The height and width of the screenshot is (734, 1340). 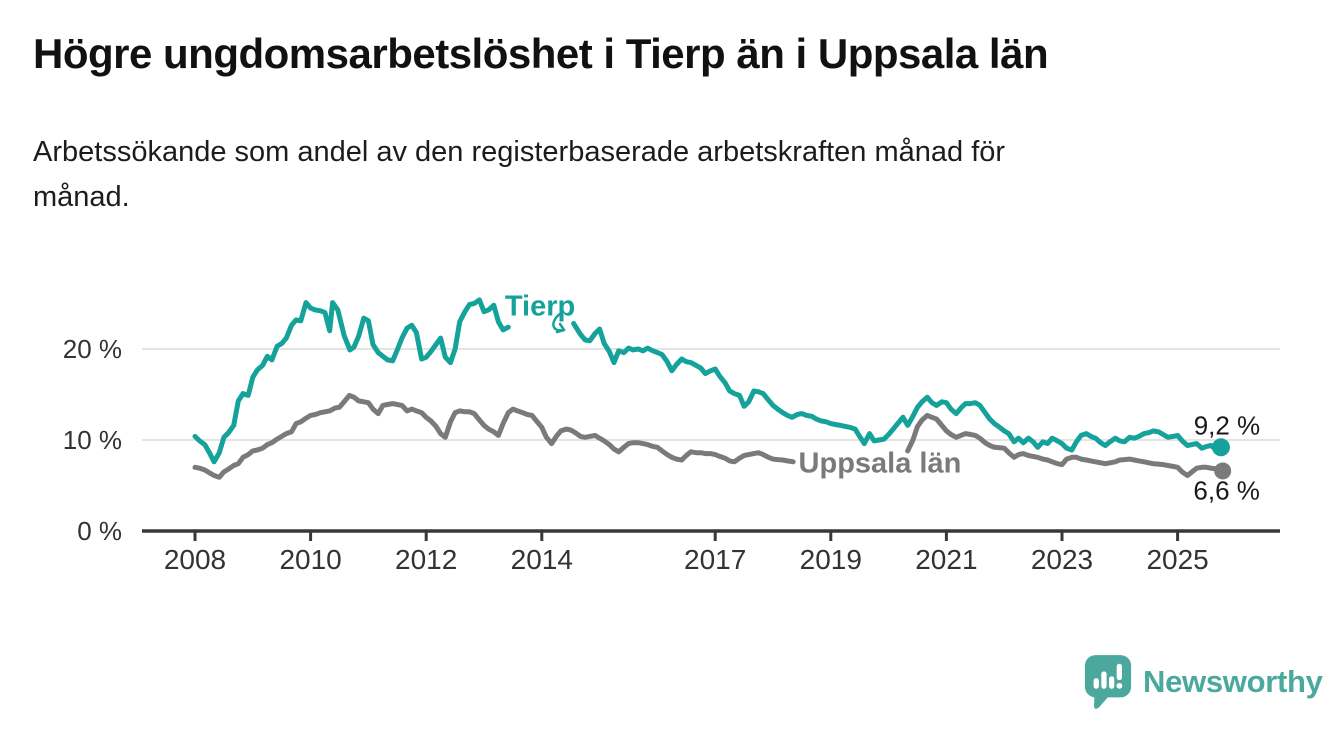 What do you see at coordinates (426, 559) in the screenshot?
I see `x-axis-label: 2012` at bounding box center [426, 559].